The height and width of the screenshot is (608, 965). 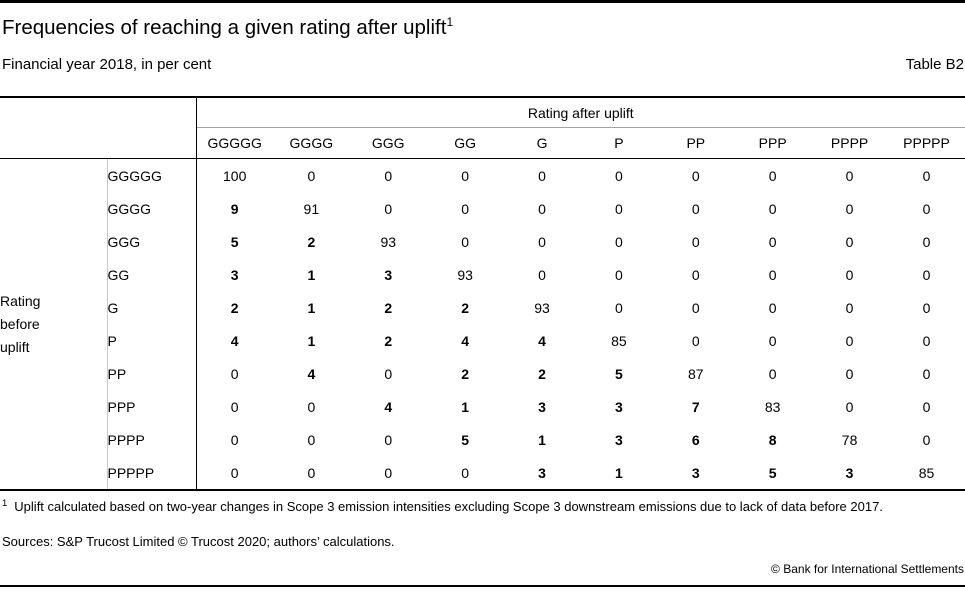 What do you see at coordinates (580, 112) in the screenshot?
I see `column-group-header: Rating after uplift` at bounding box center [580, 112].